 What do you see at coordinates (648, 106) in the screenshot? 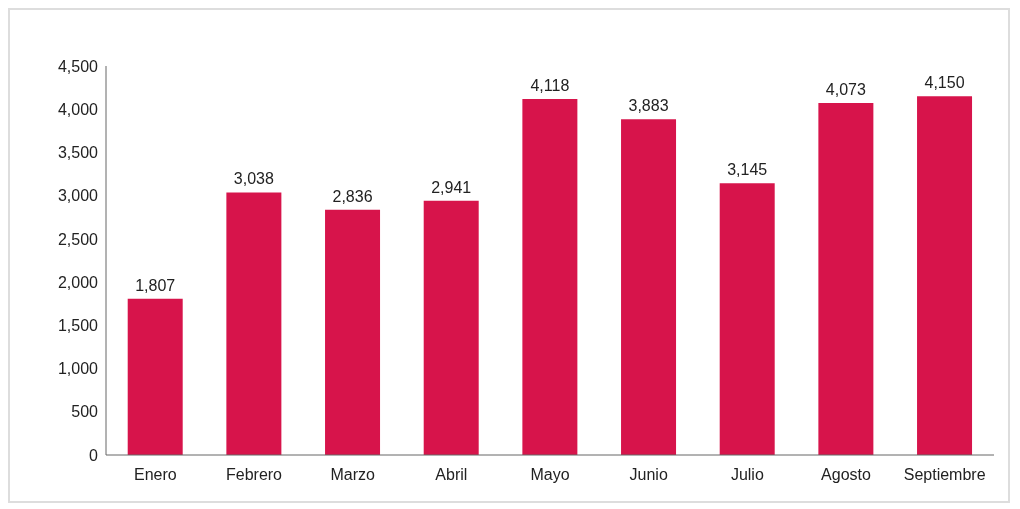
I see `data-label: 3,883` at bounding box center [648, 106].